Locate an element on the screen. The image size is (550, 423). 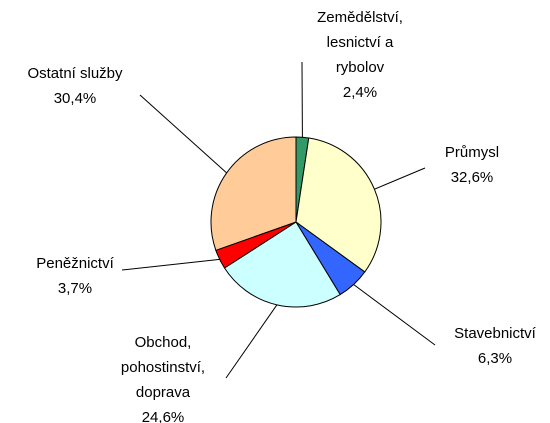
value-label: 24,6% is located at coordinates (163, 416).